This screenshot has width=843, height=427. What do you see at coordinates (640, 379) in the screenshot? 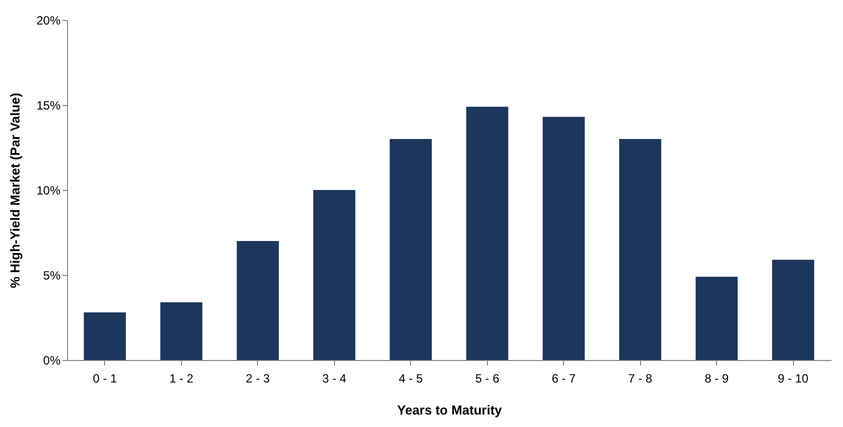
I see `x-tick-label: 7 - 8` at bounding box center [640, 379].